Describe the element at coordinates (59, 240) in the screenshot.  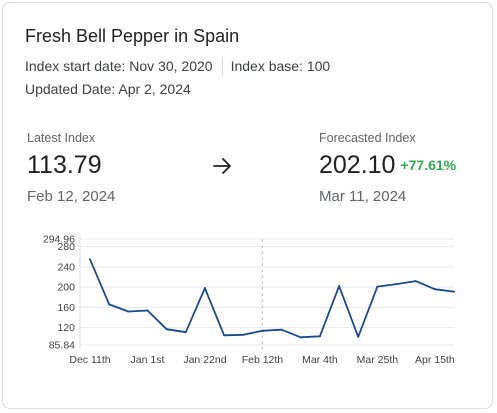
I see `y-tick-label: 294.96` at that location.